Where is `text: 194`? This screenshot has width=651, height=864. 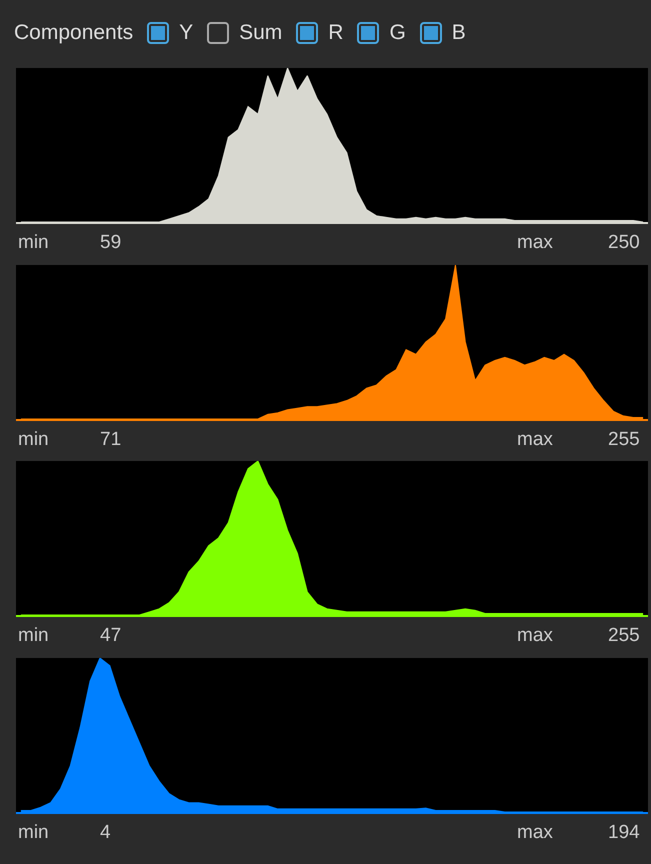 text: 194 is located at coordinates (624, 832).